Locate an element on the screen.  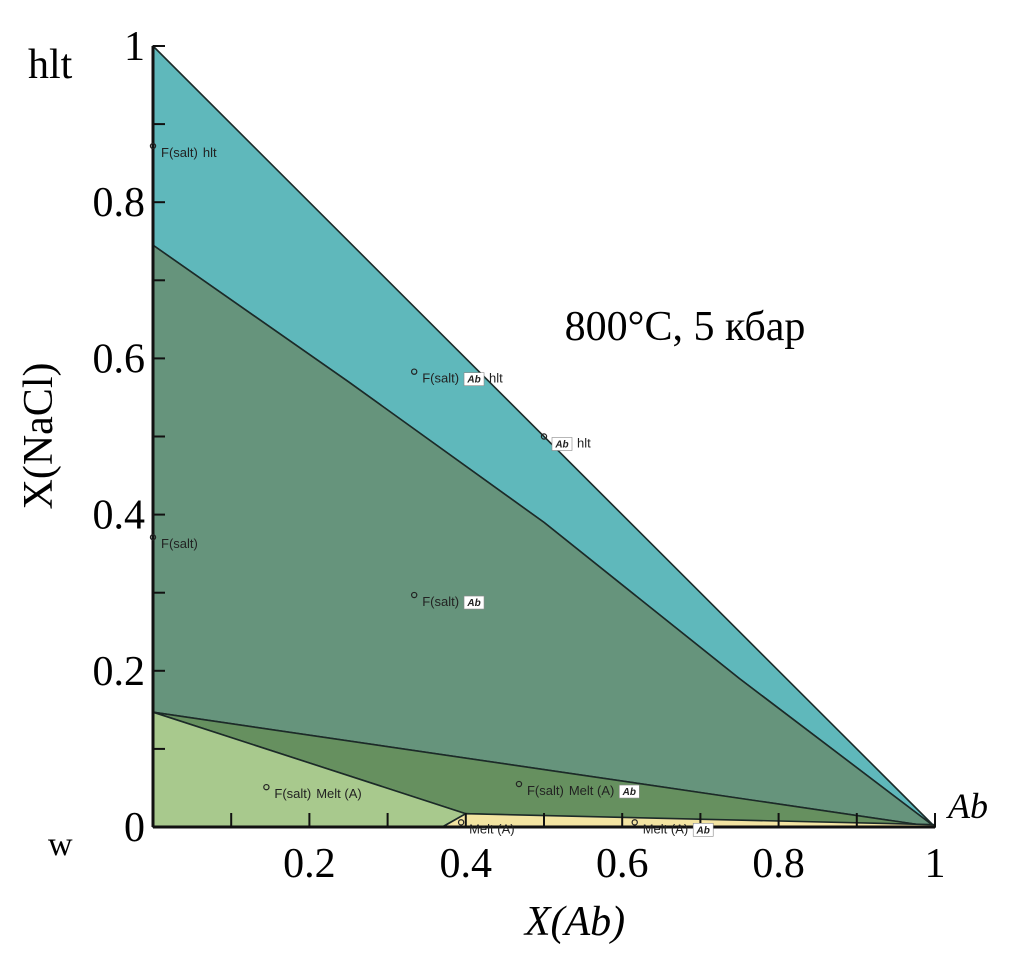
y-axis-label: X(NaCl) is located at coordinates (39, 436).